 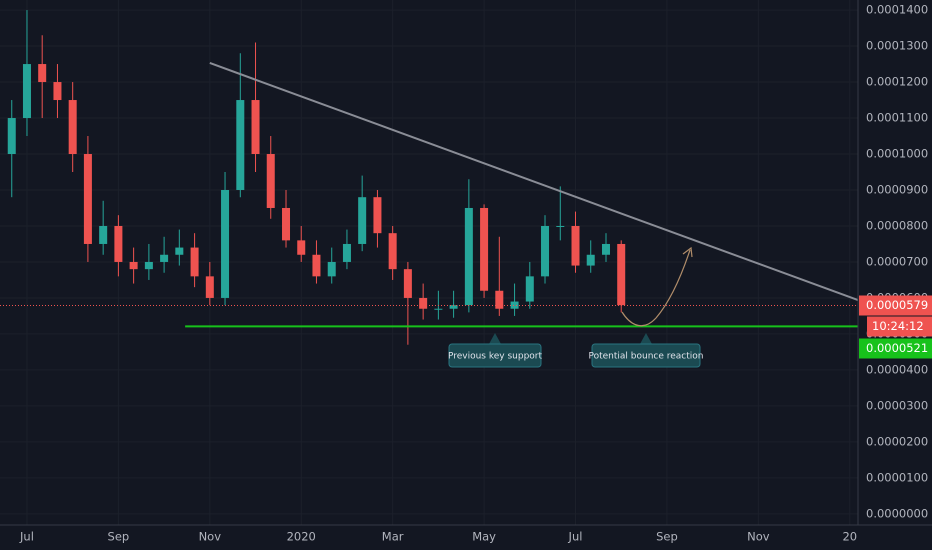 I want to click on callout-text: Previous key support, so click(x=495, y=357).